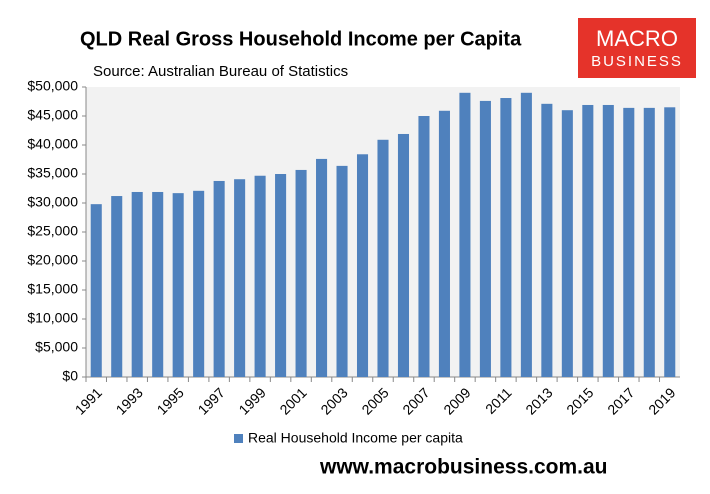 The height and width of the screenshot is (494, 710). What do you see at coordinates (498, 400) in the screenshot?
I see `x-tick-label: 2011` at bounding box center [498, 400].